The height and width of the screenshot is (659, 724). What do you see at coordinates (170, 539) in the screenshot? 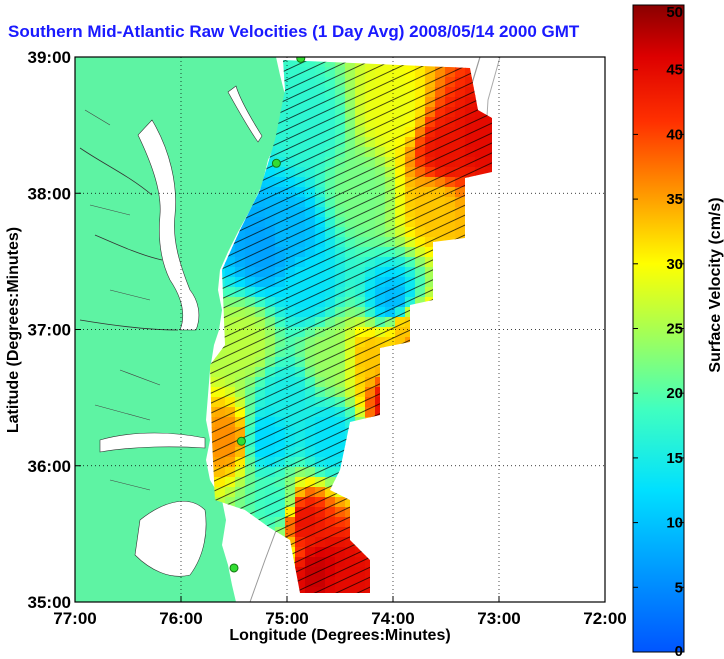
I see `pamlico-sound` at bounding box center [170, 539].